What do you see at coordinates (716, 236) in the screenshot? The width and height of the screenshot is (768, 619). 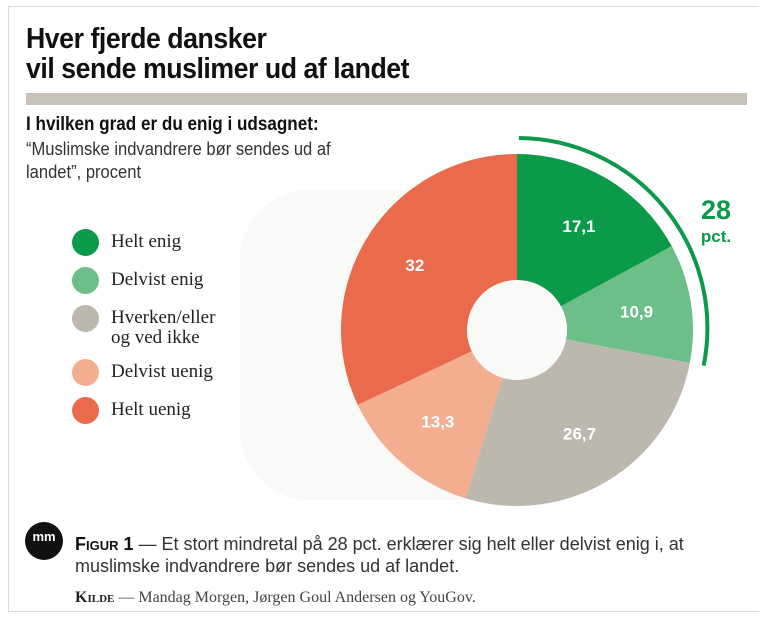 I see `annotation-unit: pct.` at bounding box center [716, 236].